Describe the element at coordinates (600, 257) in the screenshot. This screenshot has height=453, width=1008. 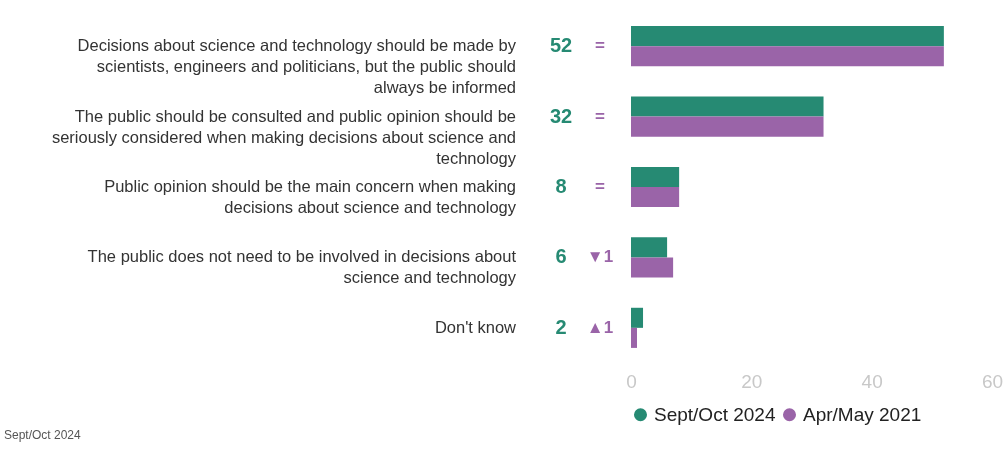
I see `text: ▼1` at that location.